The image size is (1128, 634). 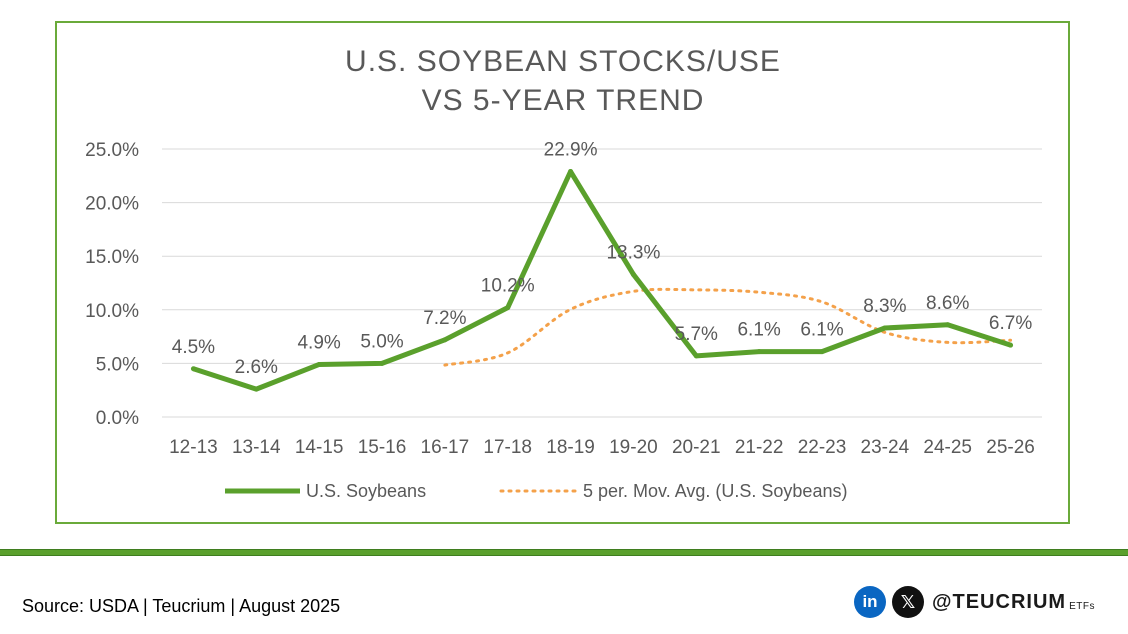 What do you see at coordinates (112, 204) in the screenshot?
I see `y-tick-label: 20.0%` at bounding box center [112, 204].